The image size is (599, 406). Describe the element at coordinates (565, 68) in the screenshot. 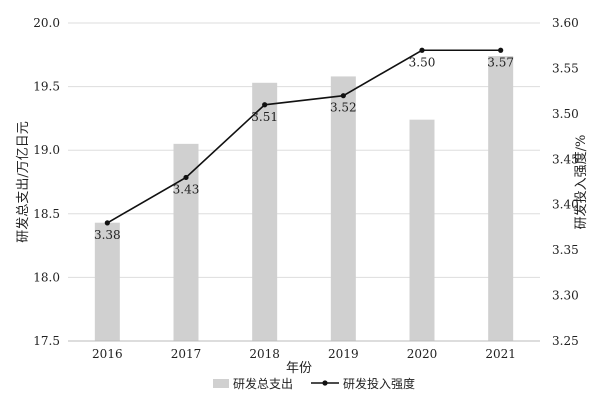

I see `y-right-tick-label: 3.55` at that location.